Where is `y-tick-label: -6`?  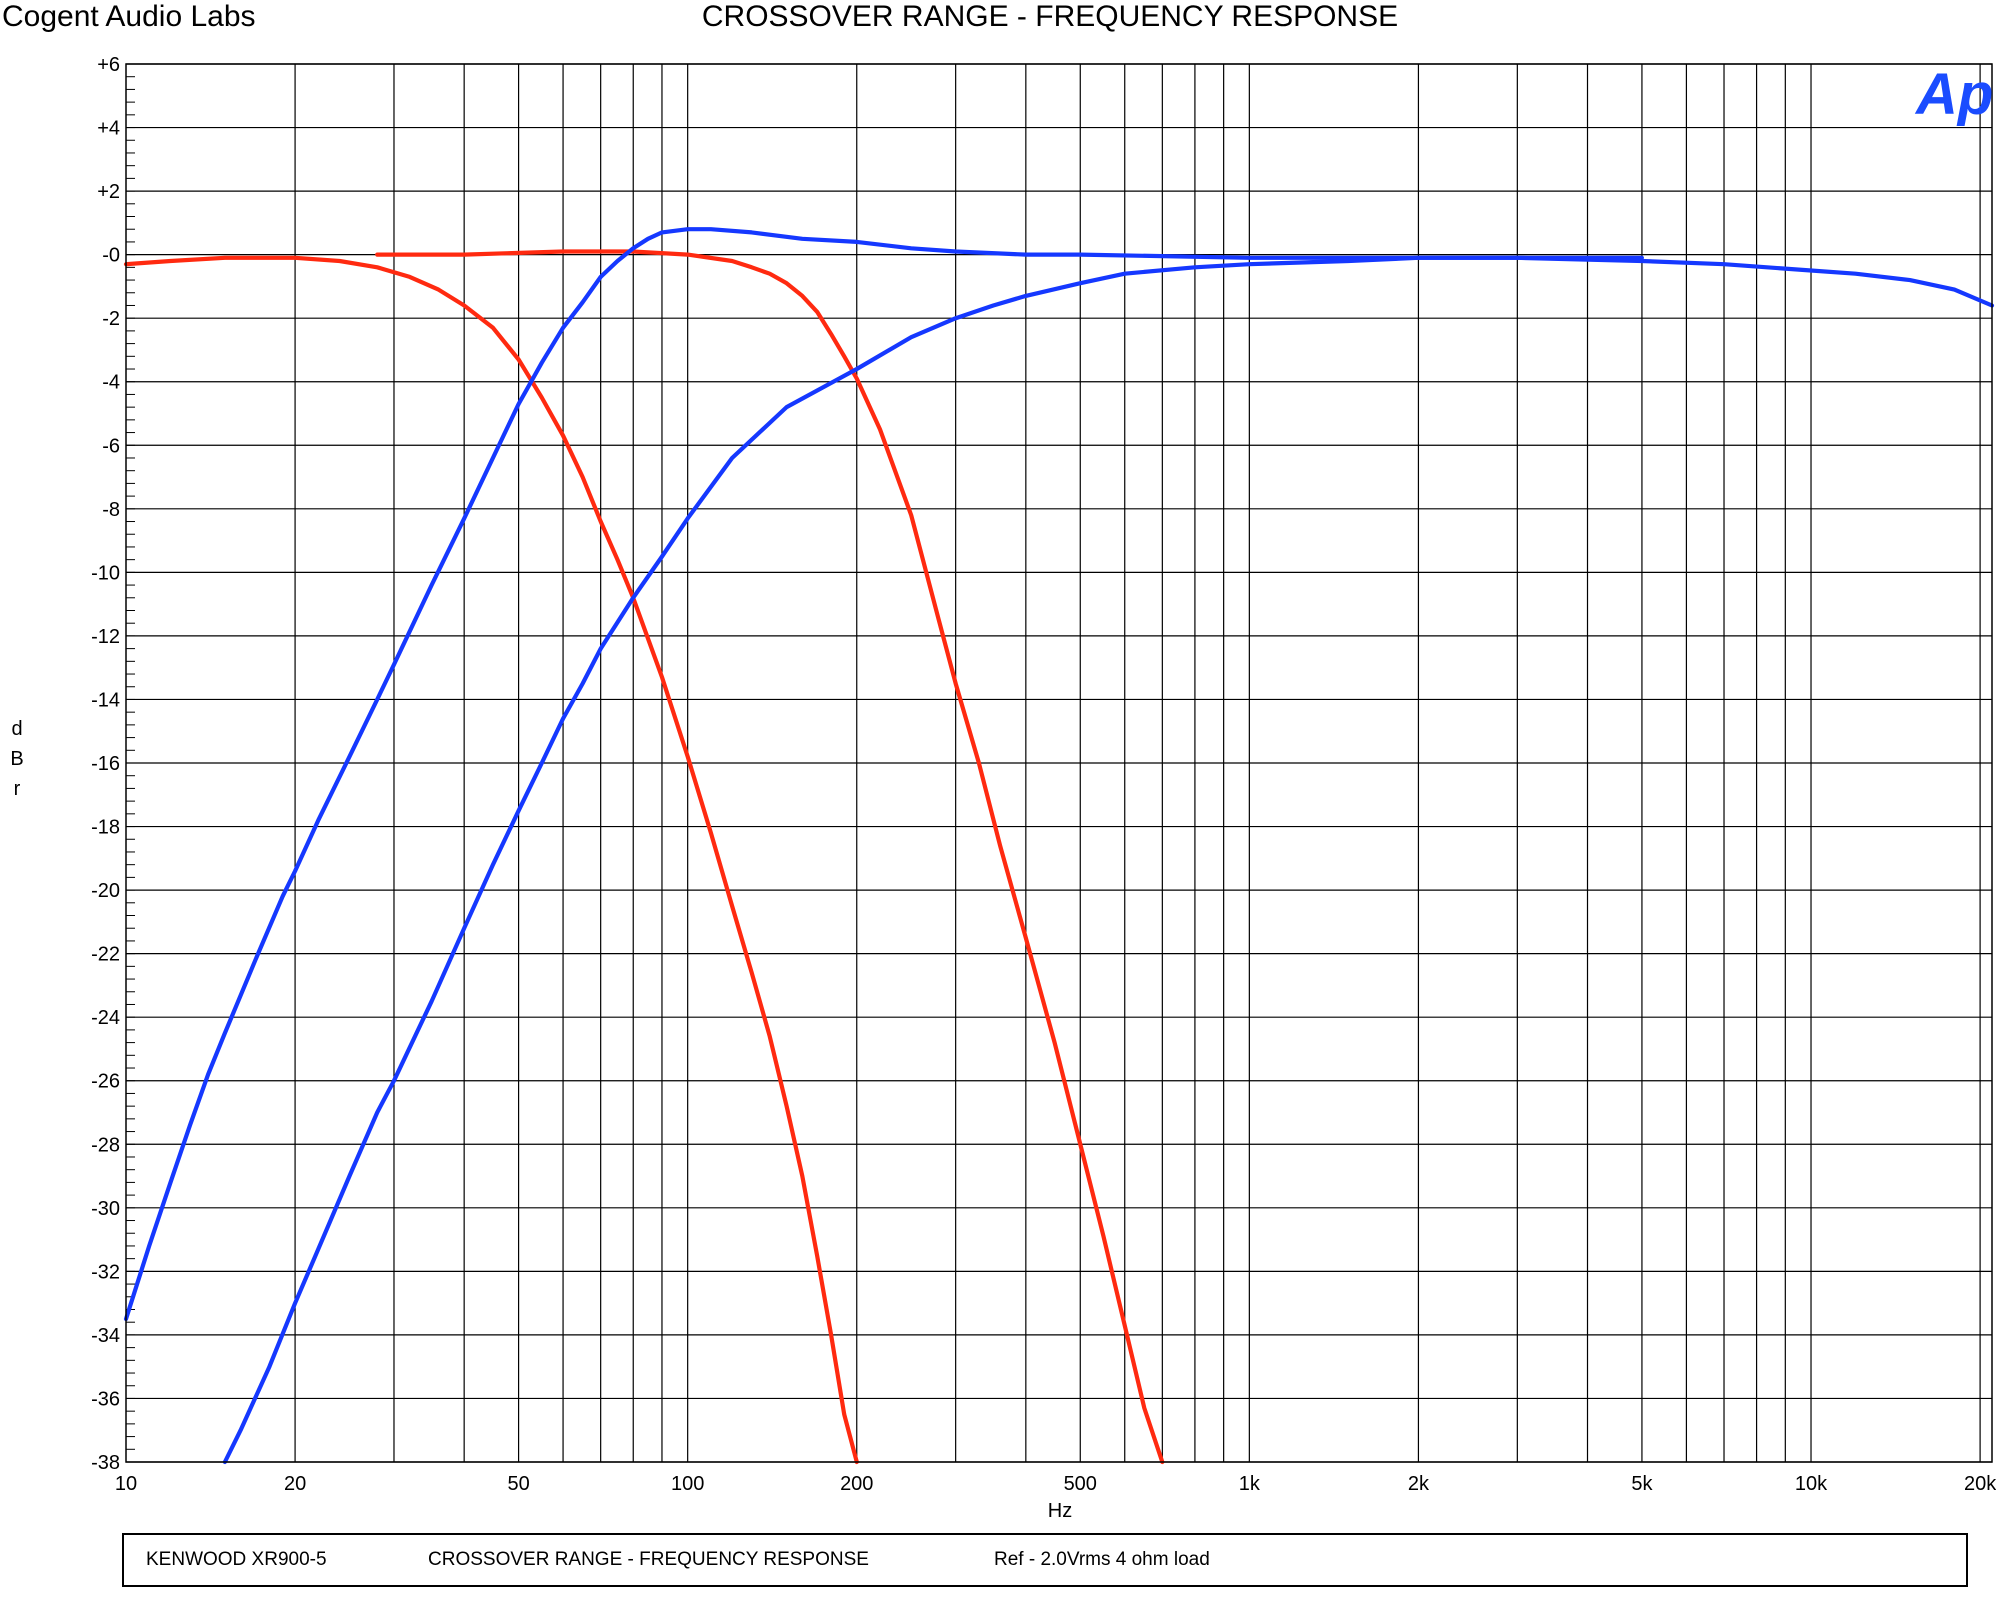
y-tick-label: -6 is located at coordinates (111, 446).